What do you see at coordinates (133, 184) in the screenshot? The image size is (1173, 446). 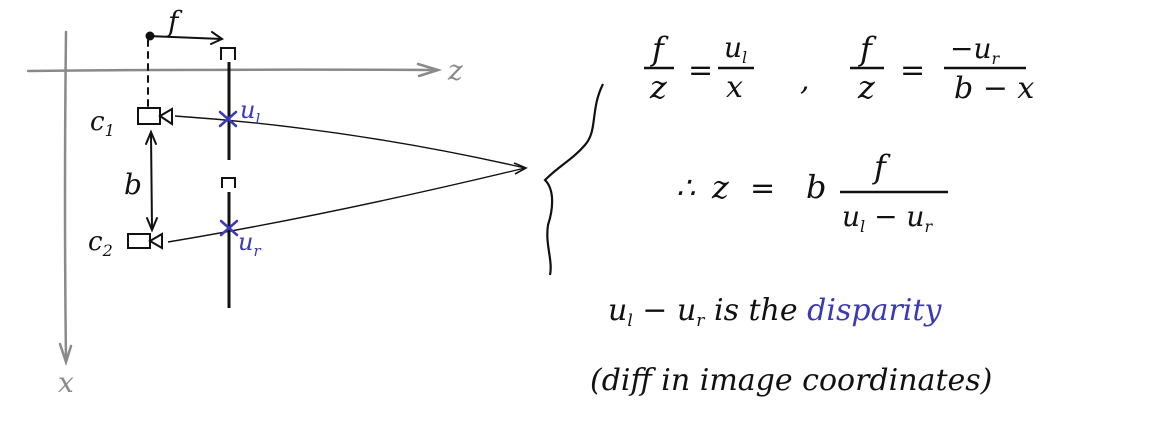 I see `baseline-label: b` at bounding box center [133, 184].